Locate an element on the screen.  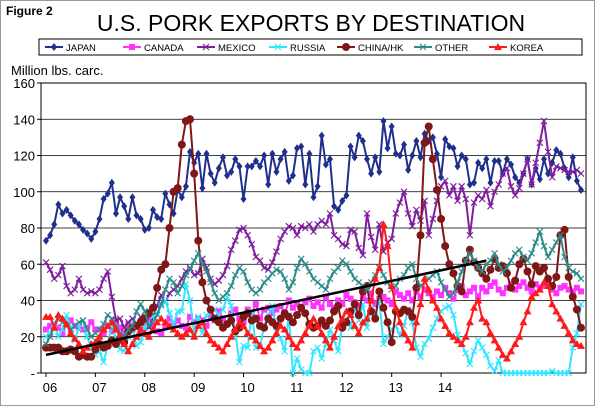
x-tick-label: 10 is located at coordinates (247, 387).